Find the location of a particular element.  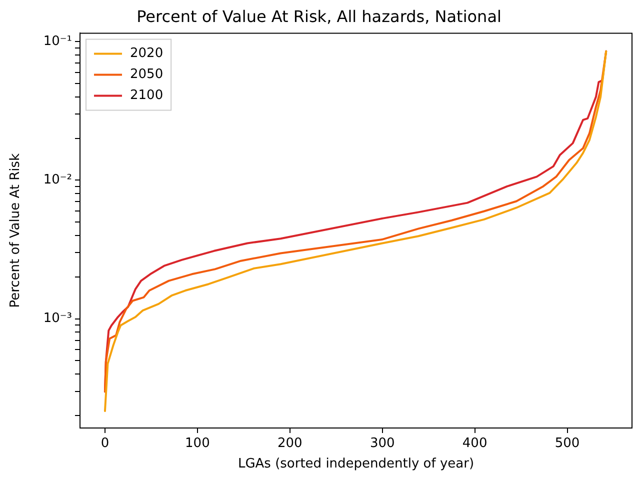

x-tick-label: 100 is located at coordinates (197, 444).